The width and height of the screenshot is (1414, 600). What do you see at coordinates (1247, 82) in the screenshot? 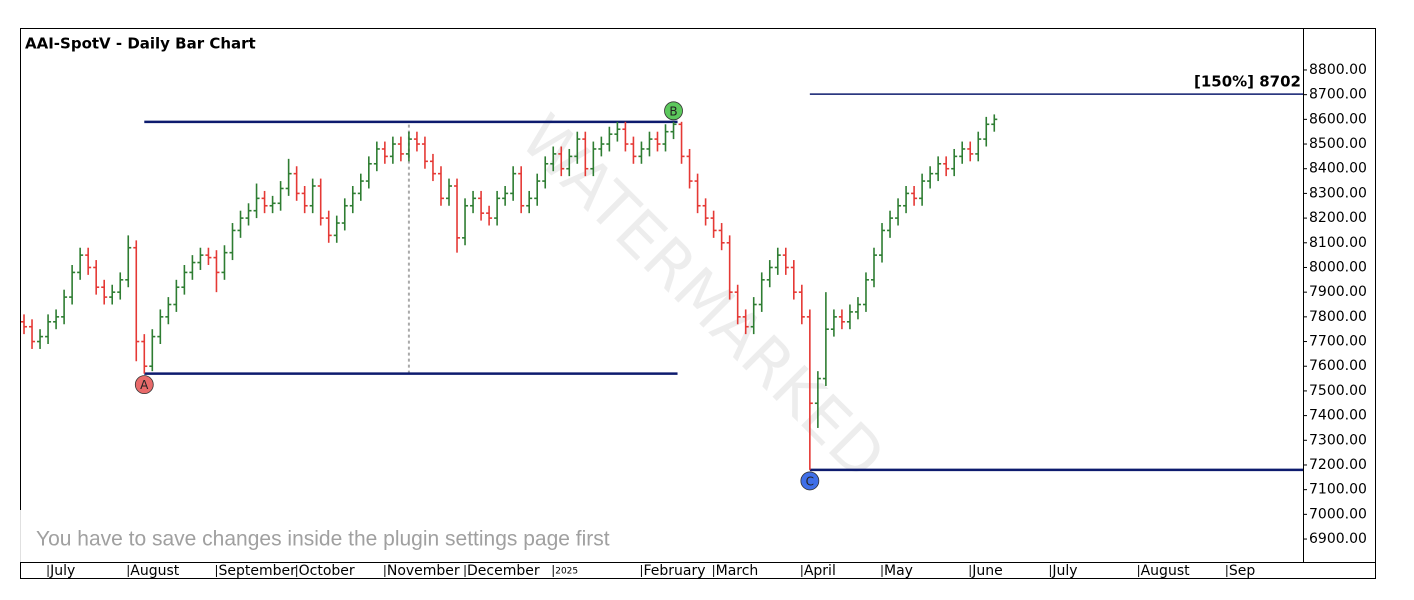
I see `level-label: [150%] 8702` at bounding box center [1247, 82].